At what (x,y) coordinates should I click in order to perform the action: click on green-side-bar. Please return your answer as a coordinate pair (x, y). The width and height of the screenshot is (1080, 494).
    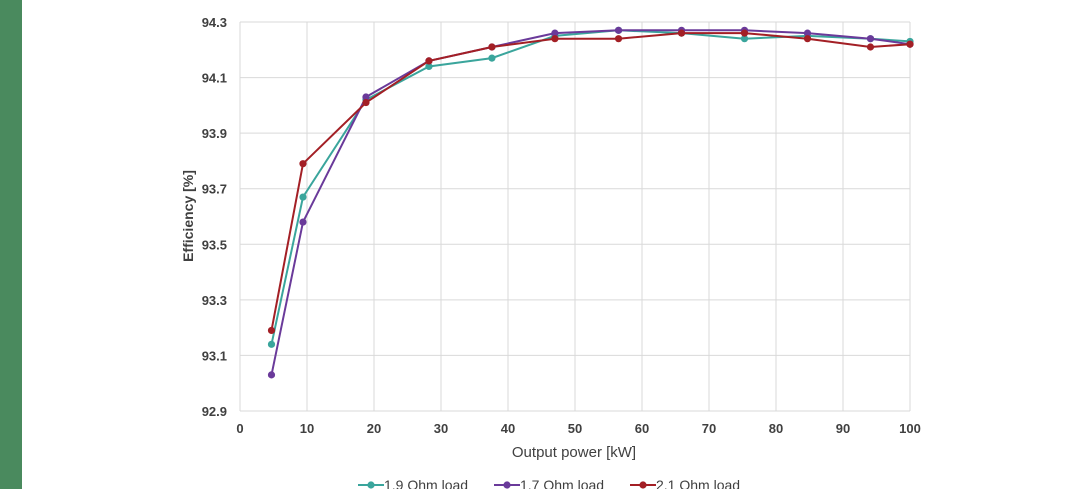
    Looking at the image, I should click on (11, 244).